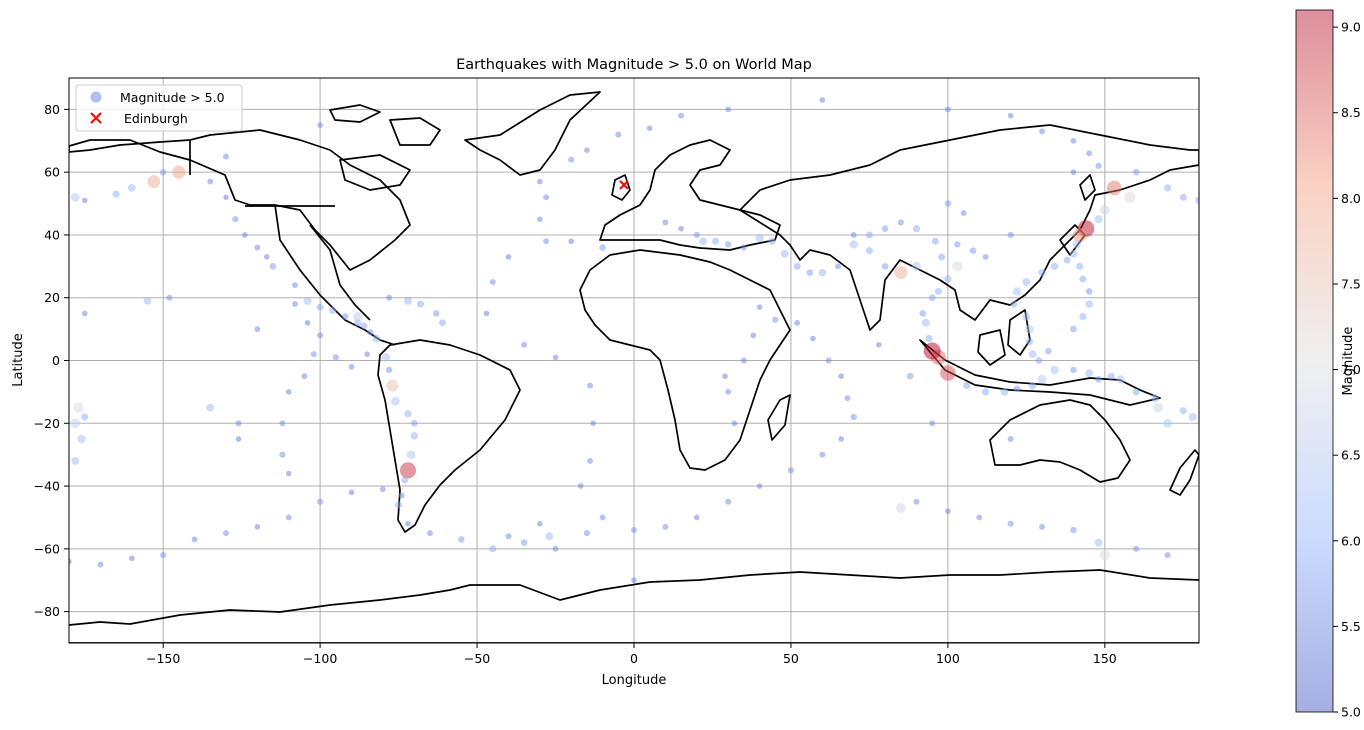 This screenshot has width=1364, height=730. I want to click on colorbar-label: Magnitude, so click(1348, 361).